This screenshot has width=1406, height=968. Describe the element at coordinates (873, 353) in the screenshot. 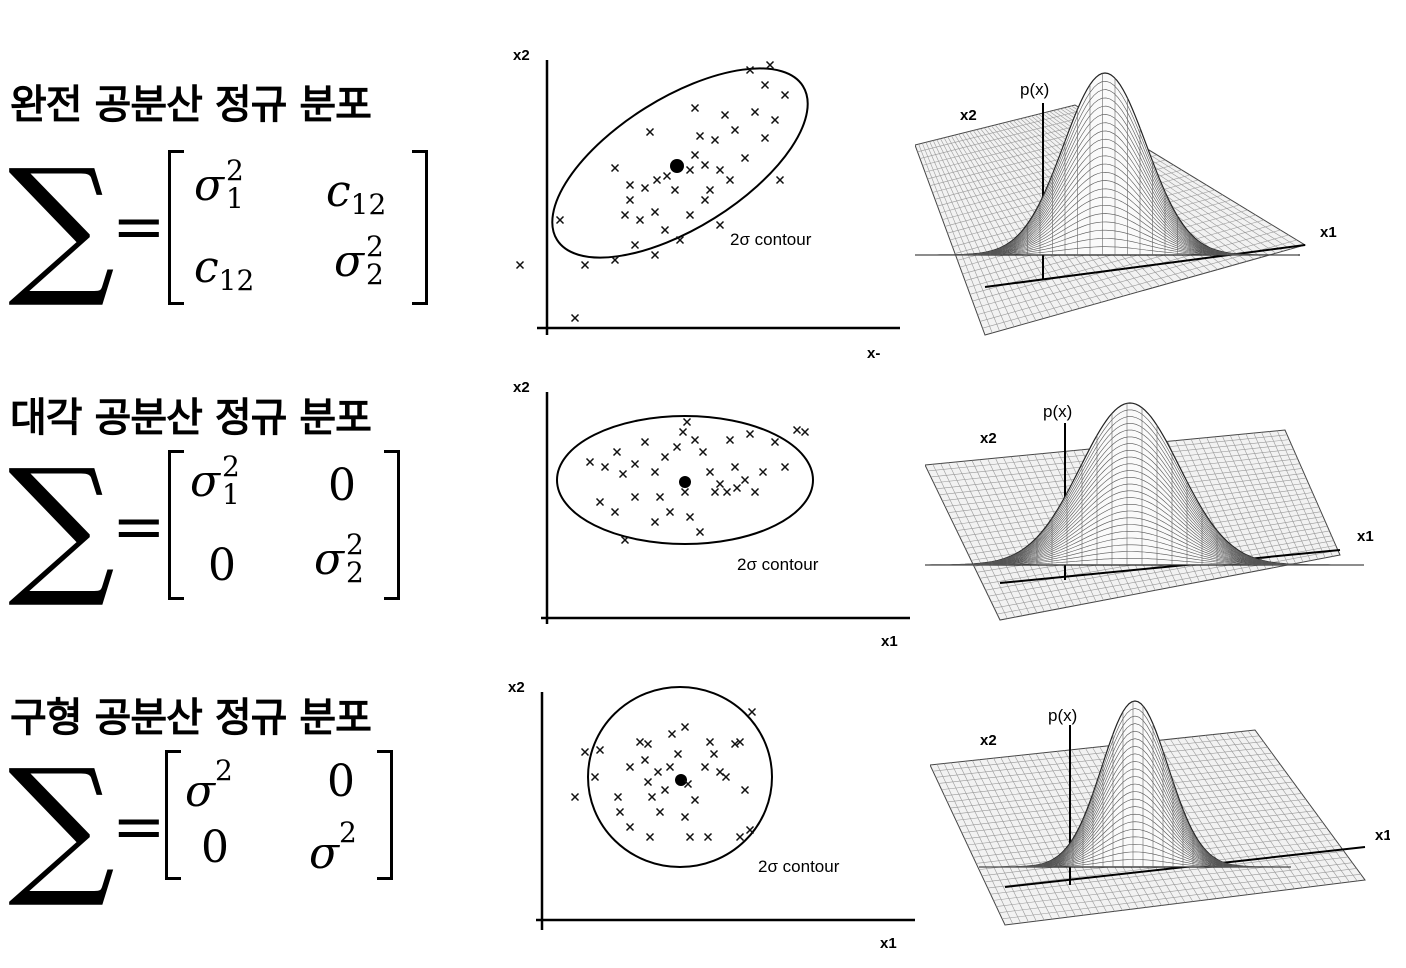

I see `x-axis-label: x-` at that location.